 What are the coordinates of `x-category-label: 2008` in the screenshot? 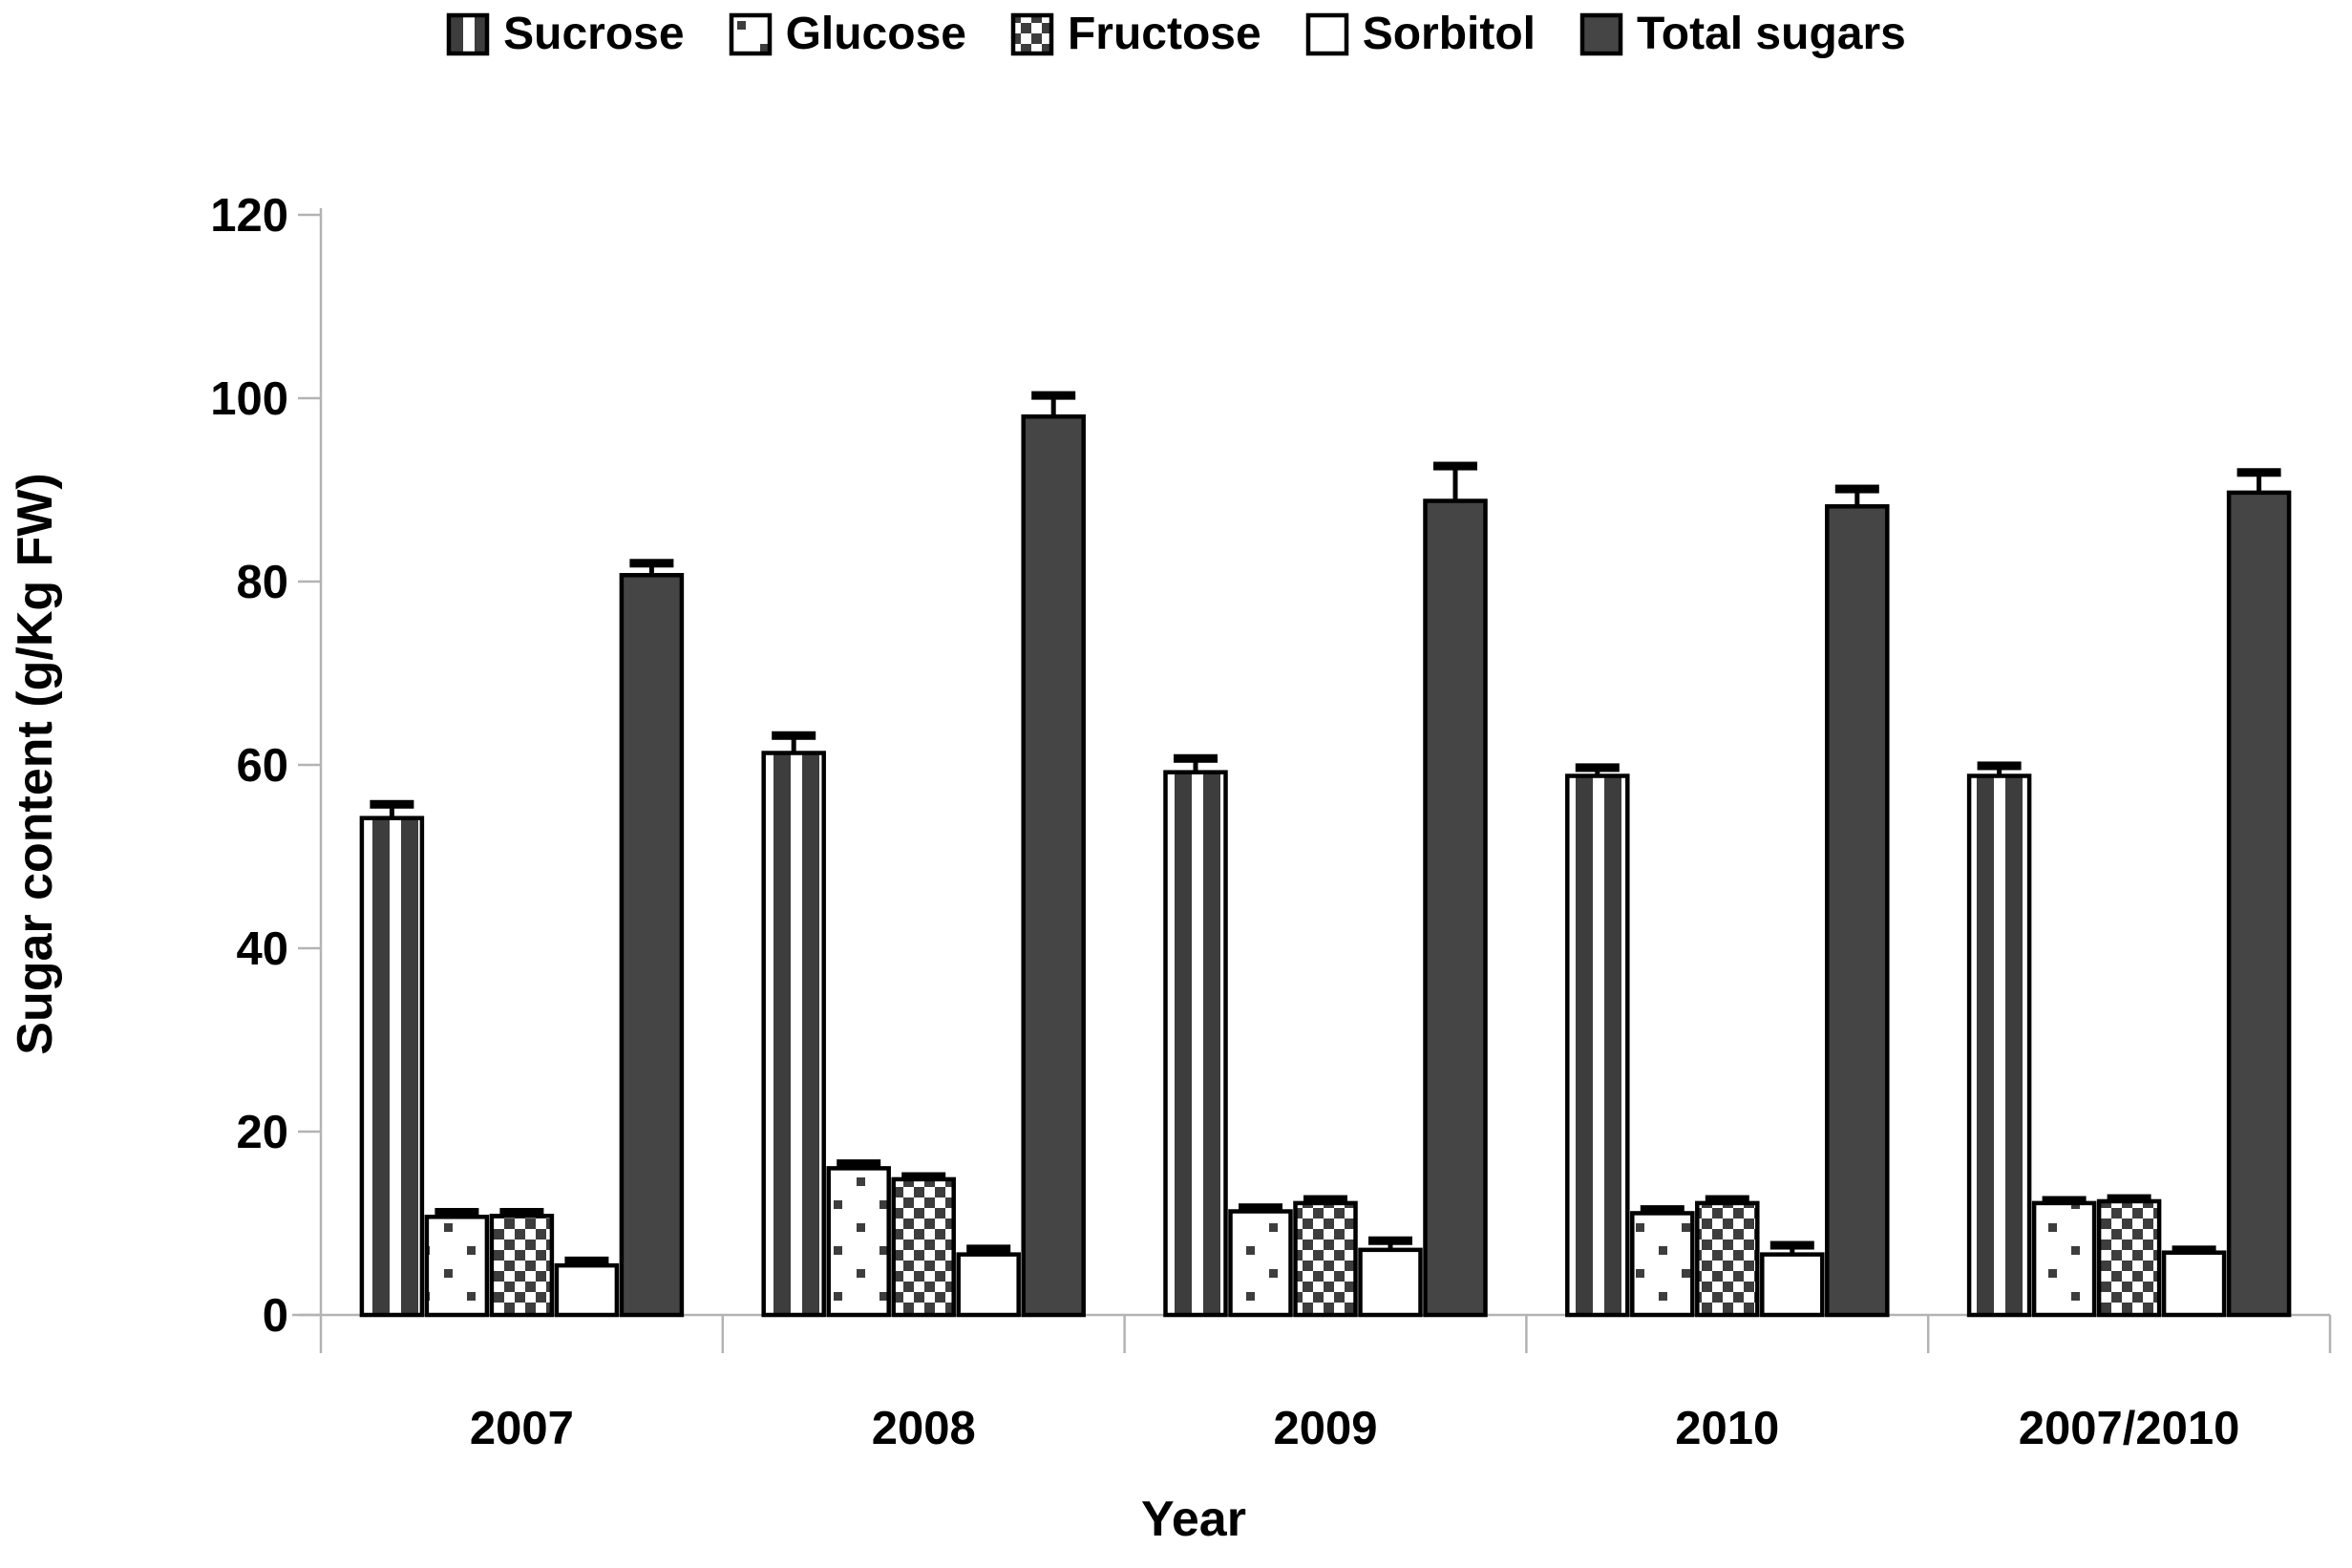 It's located at (924, 1428).